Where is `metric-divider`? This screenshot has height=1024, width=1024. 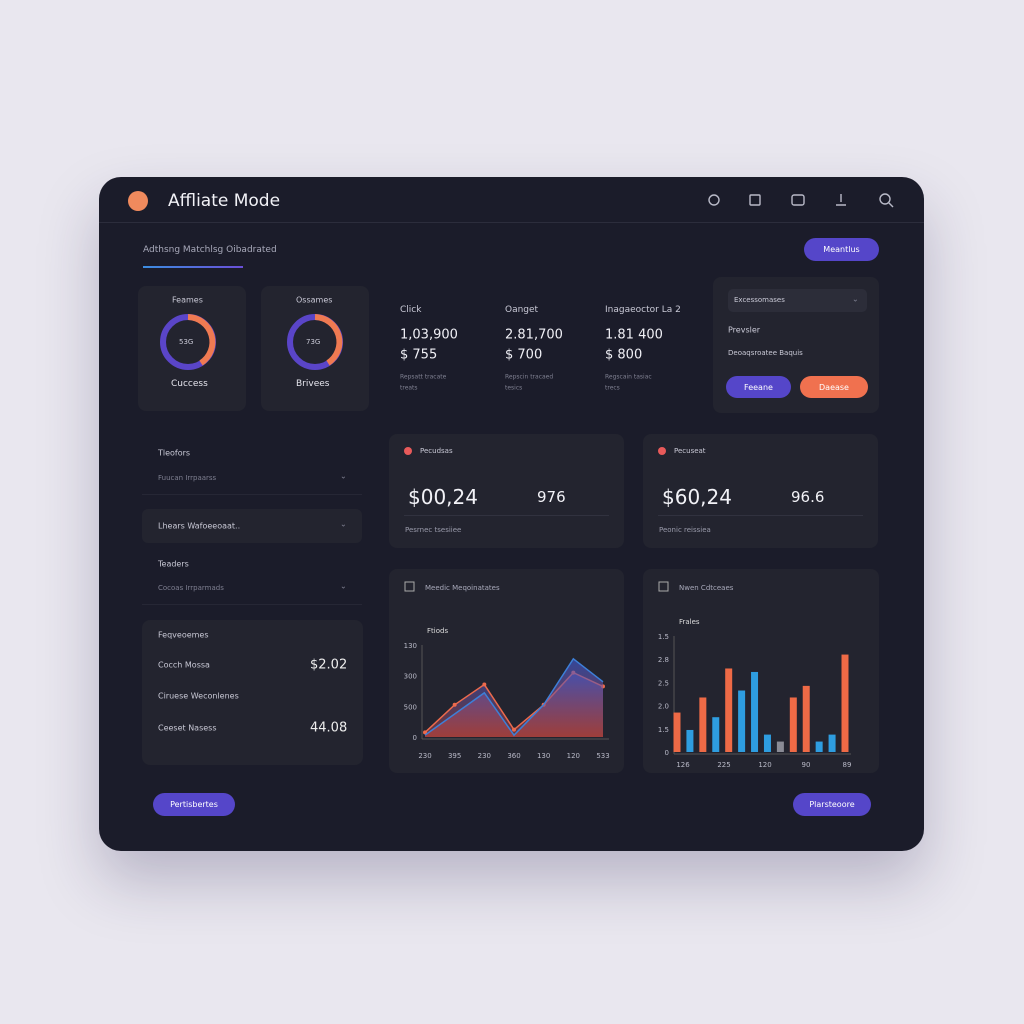
metric-divider is located at coordinates (506, 515).